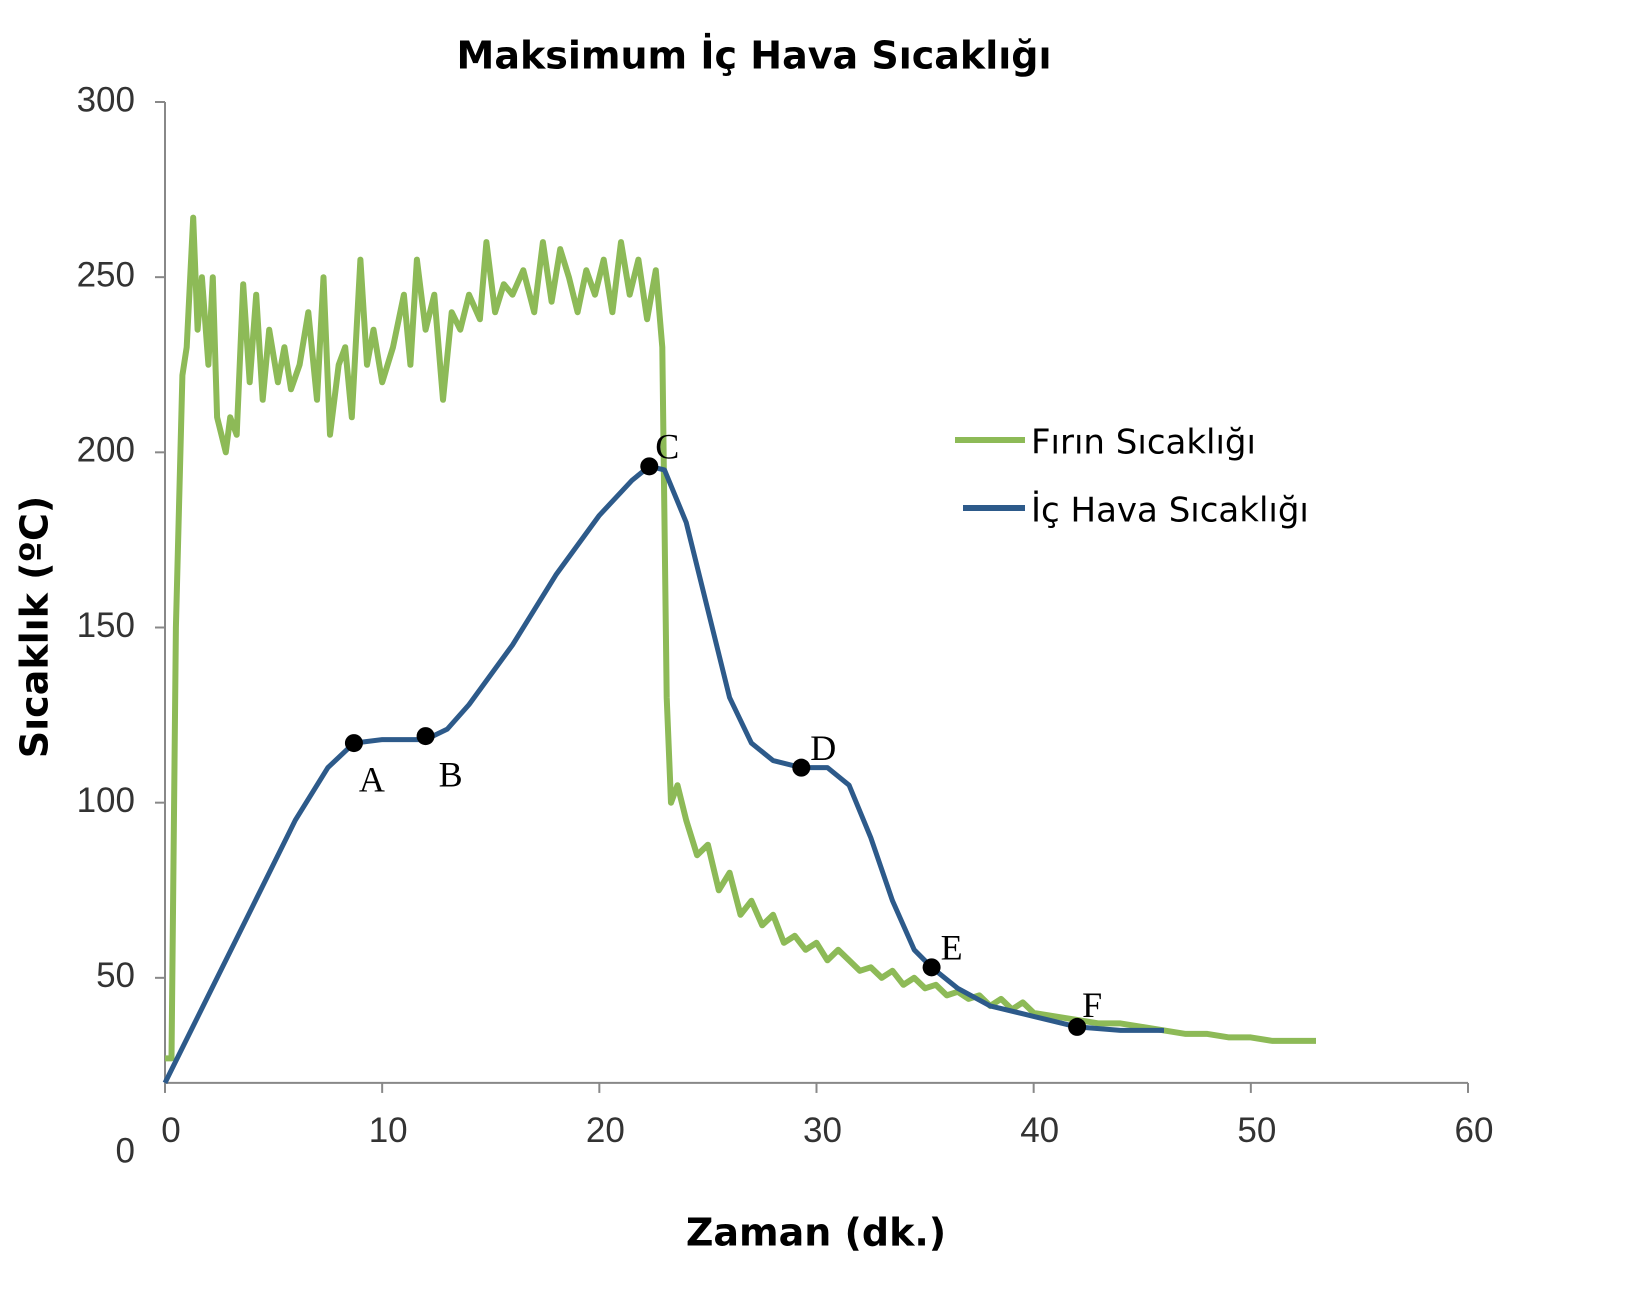  Describe the element at coordinates (667, 447) in the screenshot. I see `point-label: C` at that location.